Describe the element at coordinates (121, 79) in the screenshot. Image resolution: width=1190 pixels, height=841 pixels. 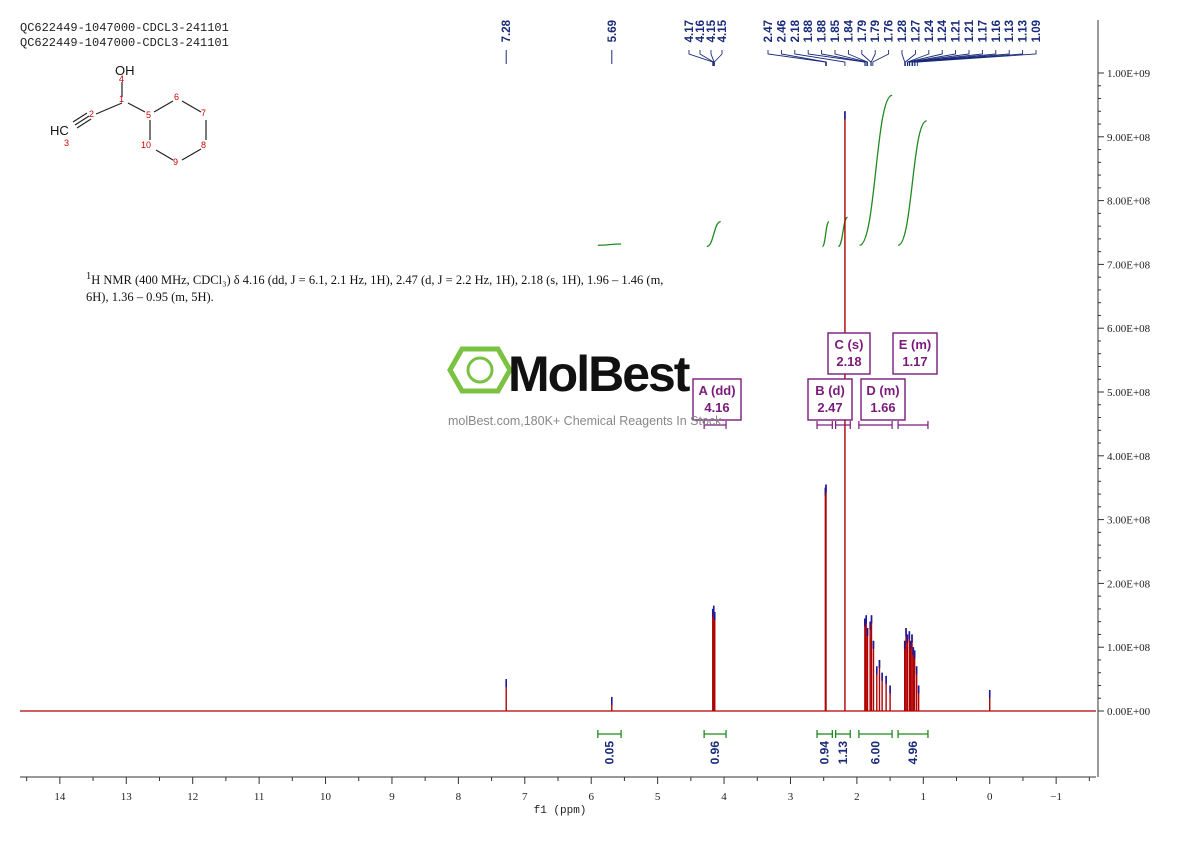
I see `atom-number-4: 4` at that location.